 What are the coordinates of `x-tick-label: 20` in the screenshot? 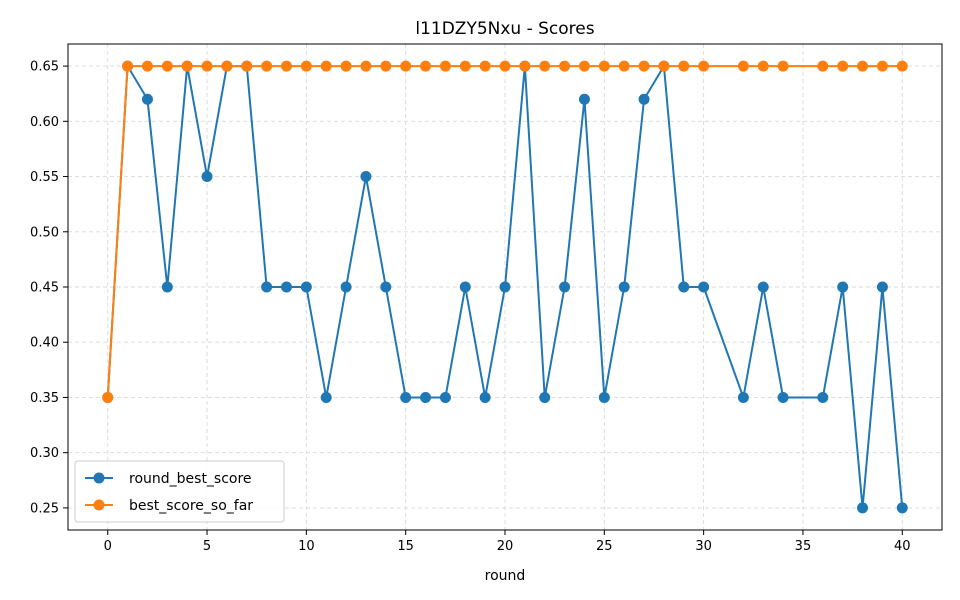 It's located at (505, 546).